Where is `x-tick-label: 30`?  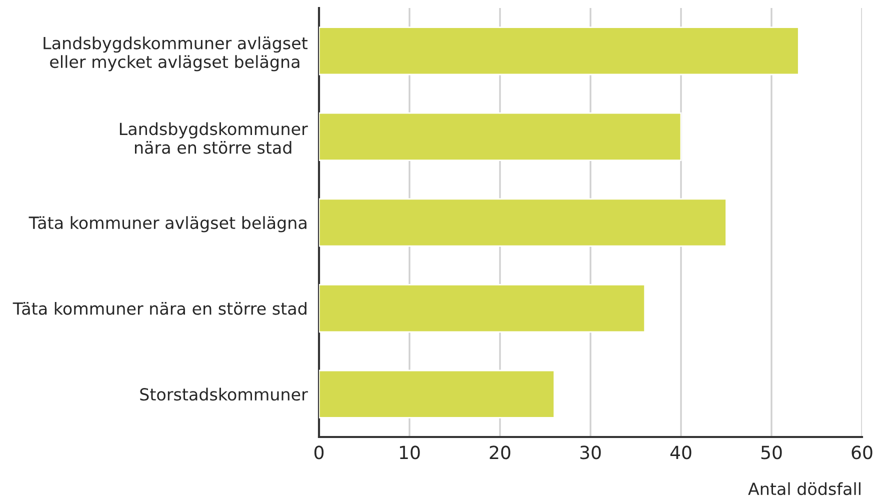 x-tick-label: 30 is located at coordinates (590, 453).